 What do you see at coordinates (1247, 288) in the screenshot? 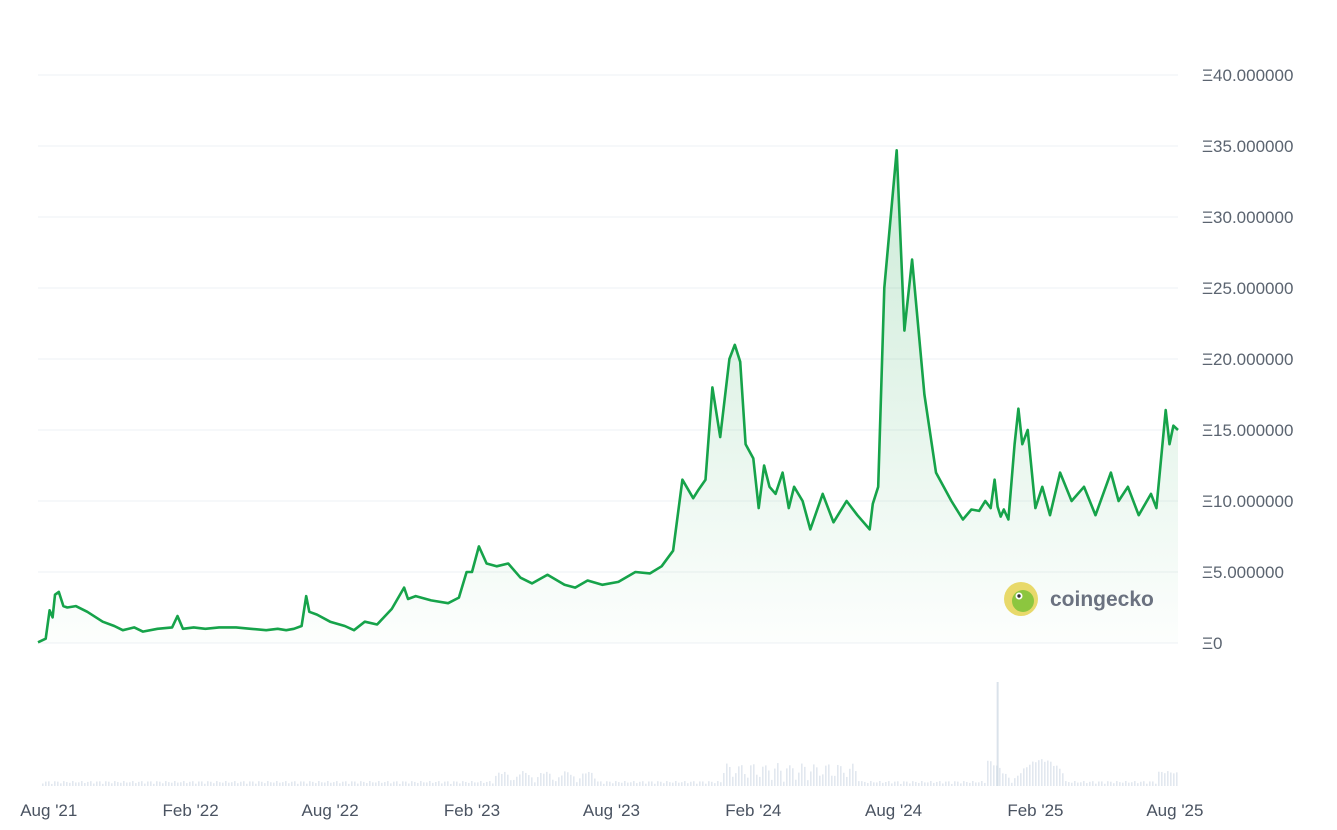
I see `y-tick-label: Ξ25.000000` at bounding box center [1247, 288].